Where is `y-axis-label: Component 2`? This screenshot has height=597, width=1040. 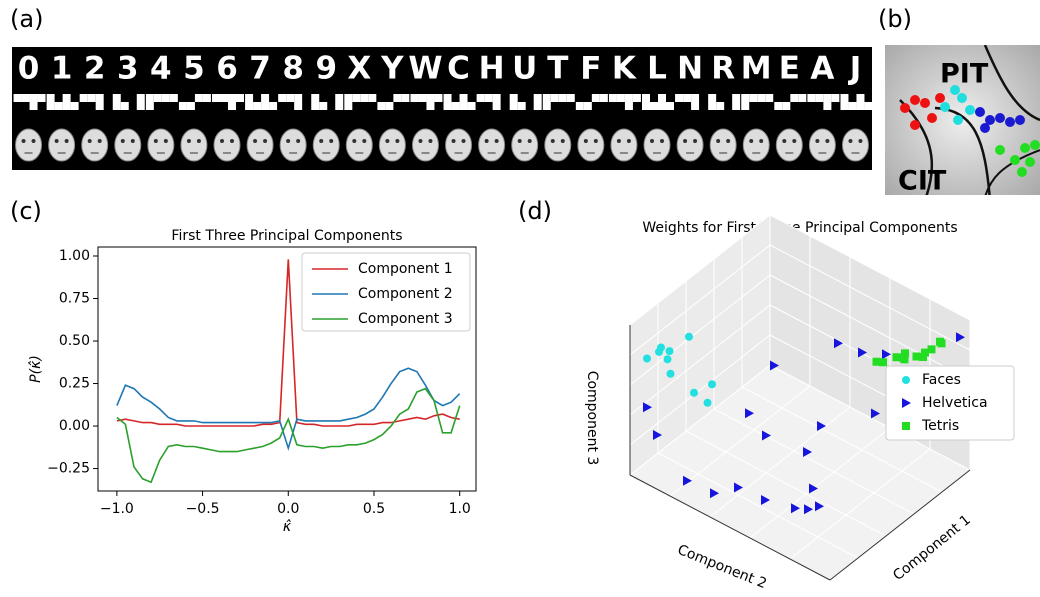 y-axis-label: Component 2 is located at coordinates (722, 567).